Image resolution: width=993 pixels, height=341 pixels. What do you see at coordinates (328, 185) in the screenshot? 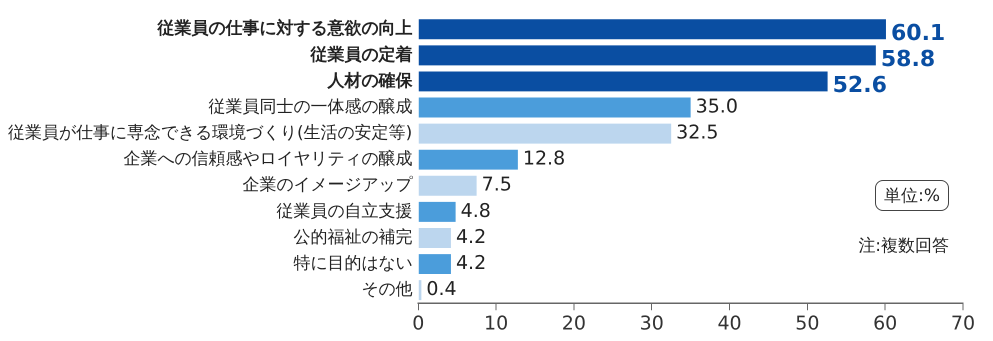
I see `y-tick-label: 企業のイメージアップ` at bounding box center [328, 185].